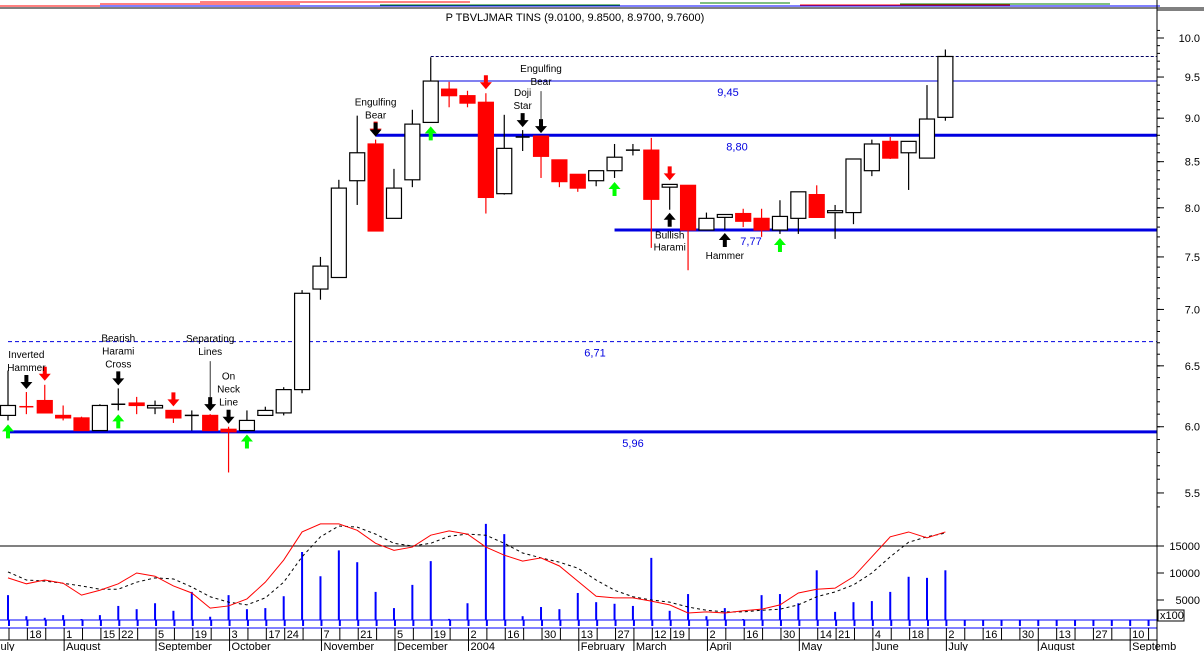 The height and width of the screenshot is (651, 1204). I want to click on oscillator-fast-line, so click(476, 568).